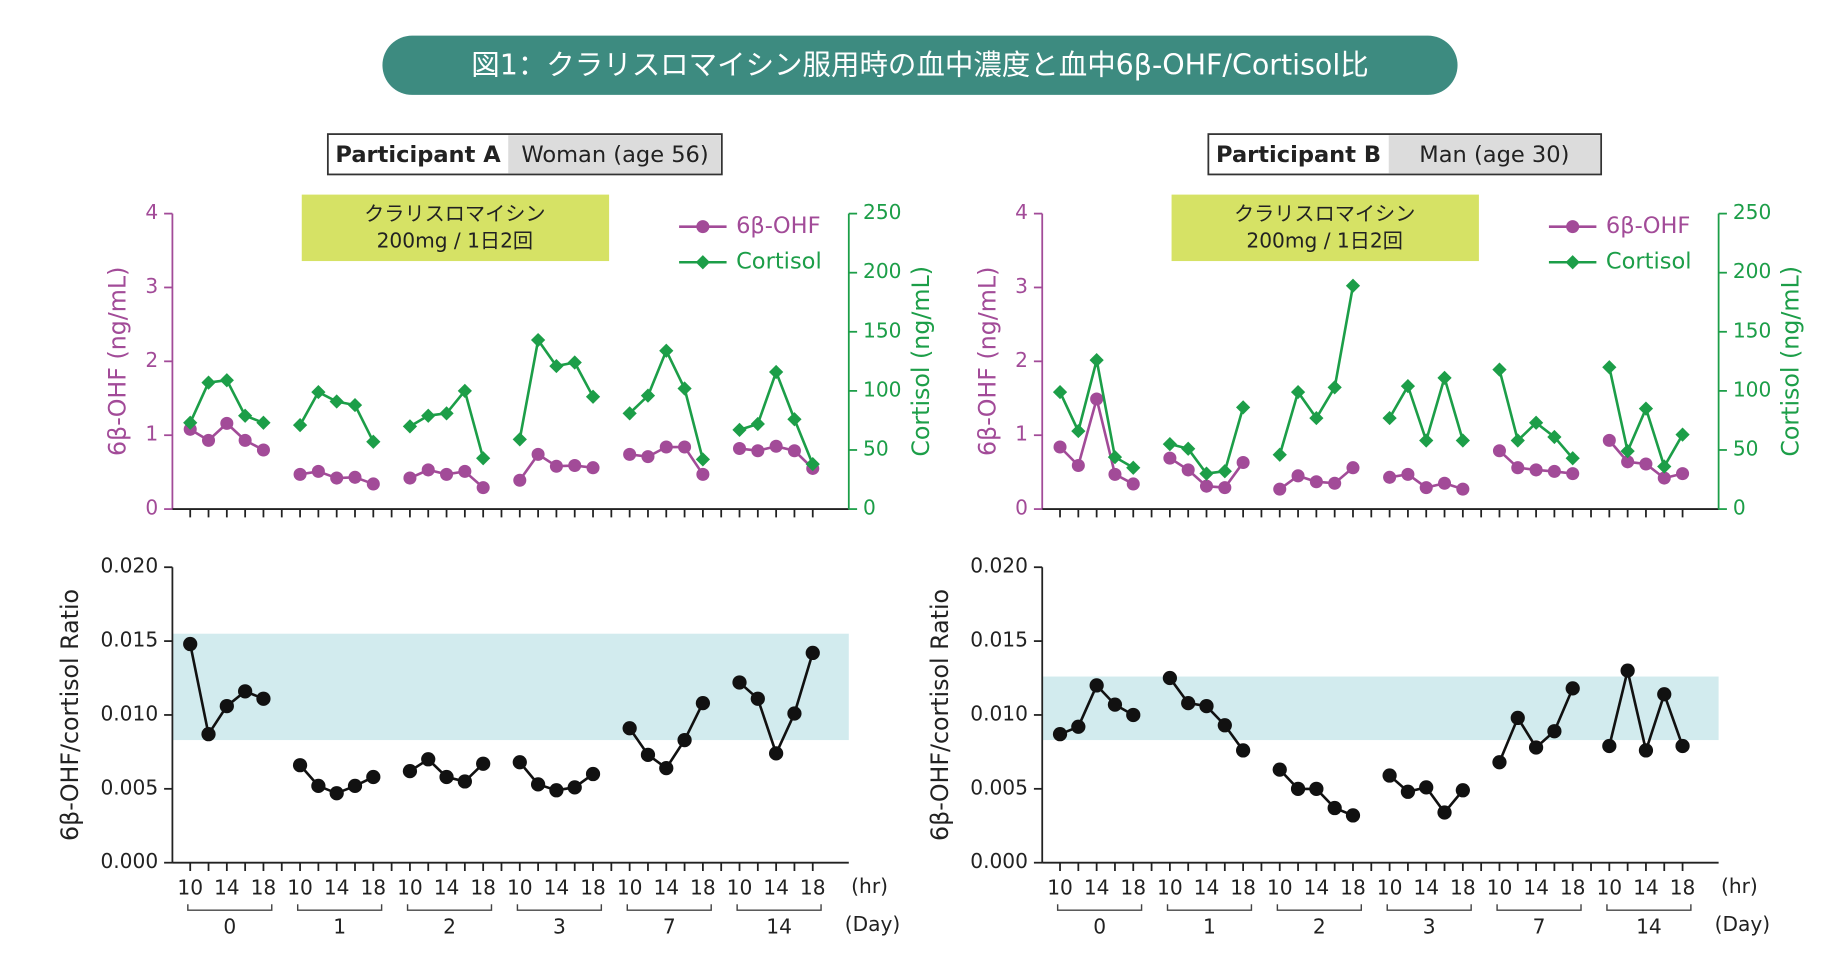  What do you see at coordinates (869, 886) in the screenshot?
I see `x-unit: (hr)` at bounding box center [869, 886].